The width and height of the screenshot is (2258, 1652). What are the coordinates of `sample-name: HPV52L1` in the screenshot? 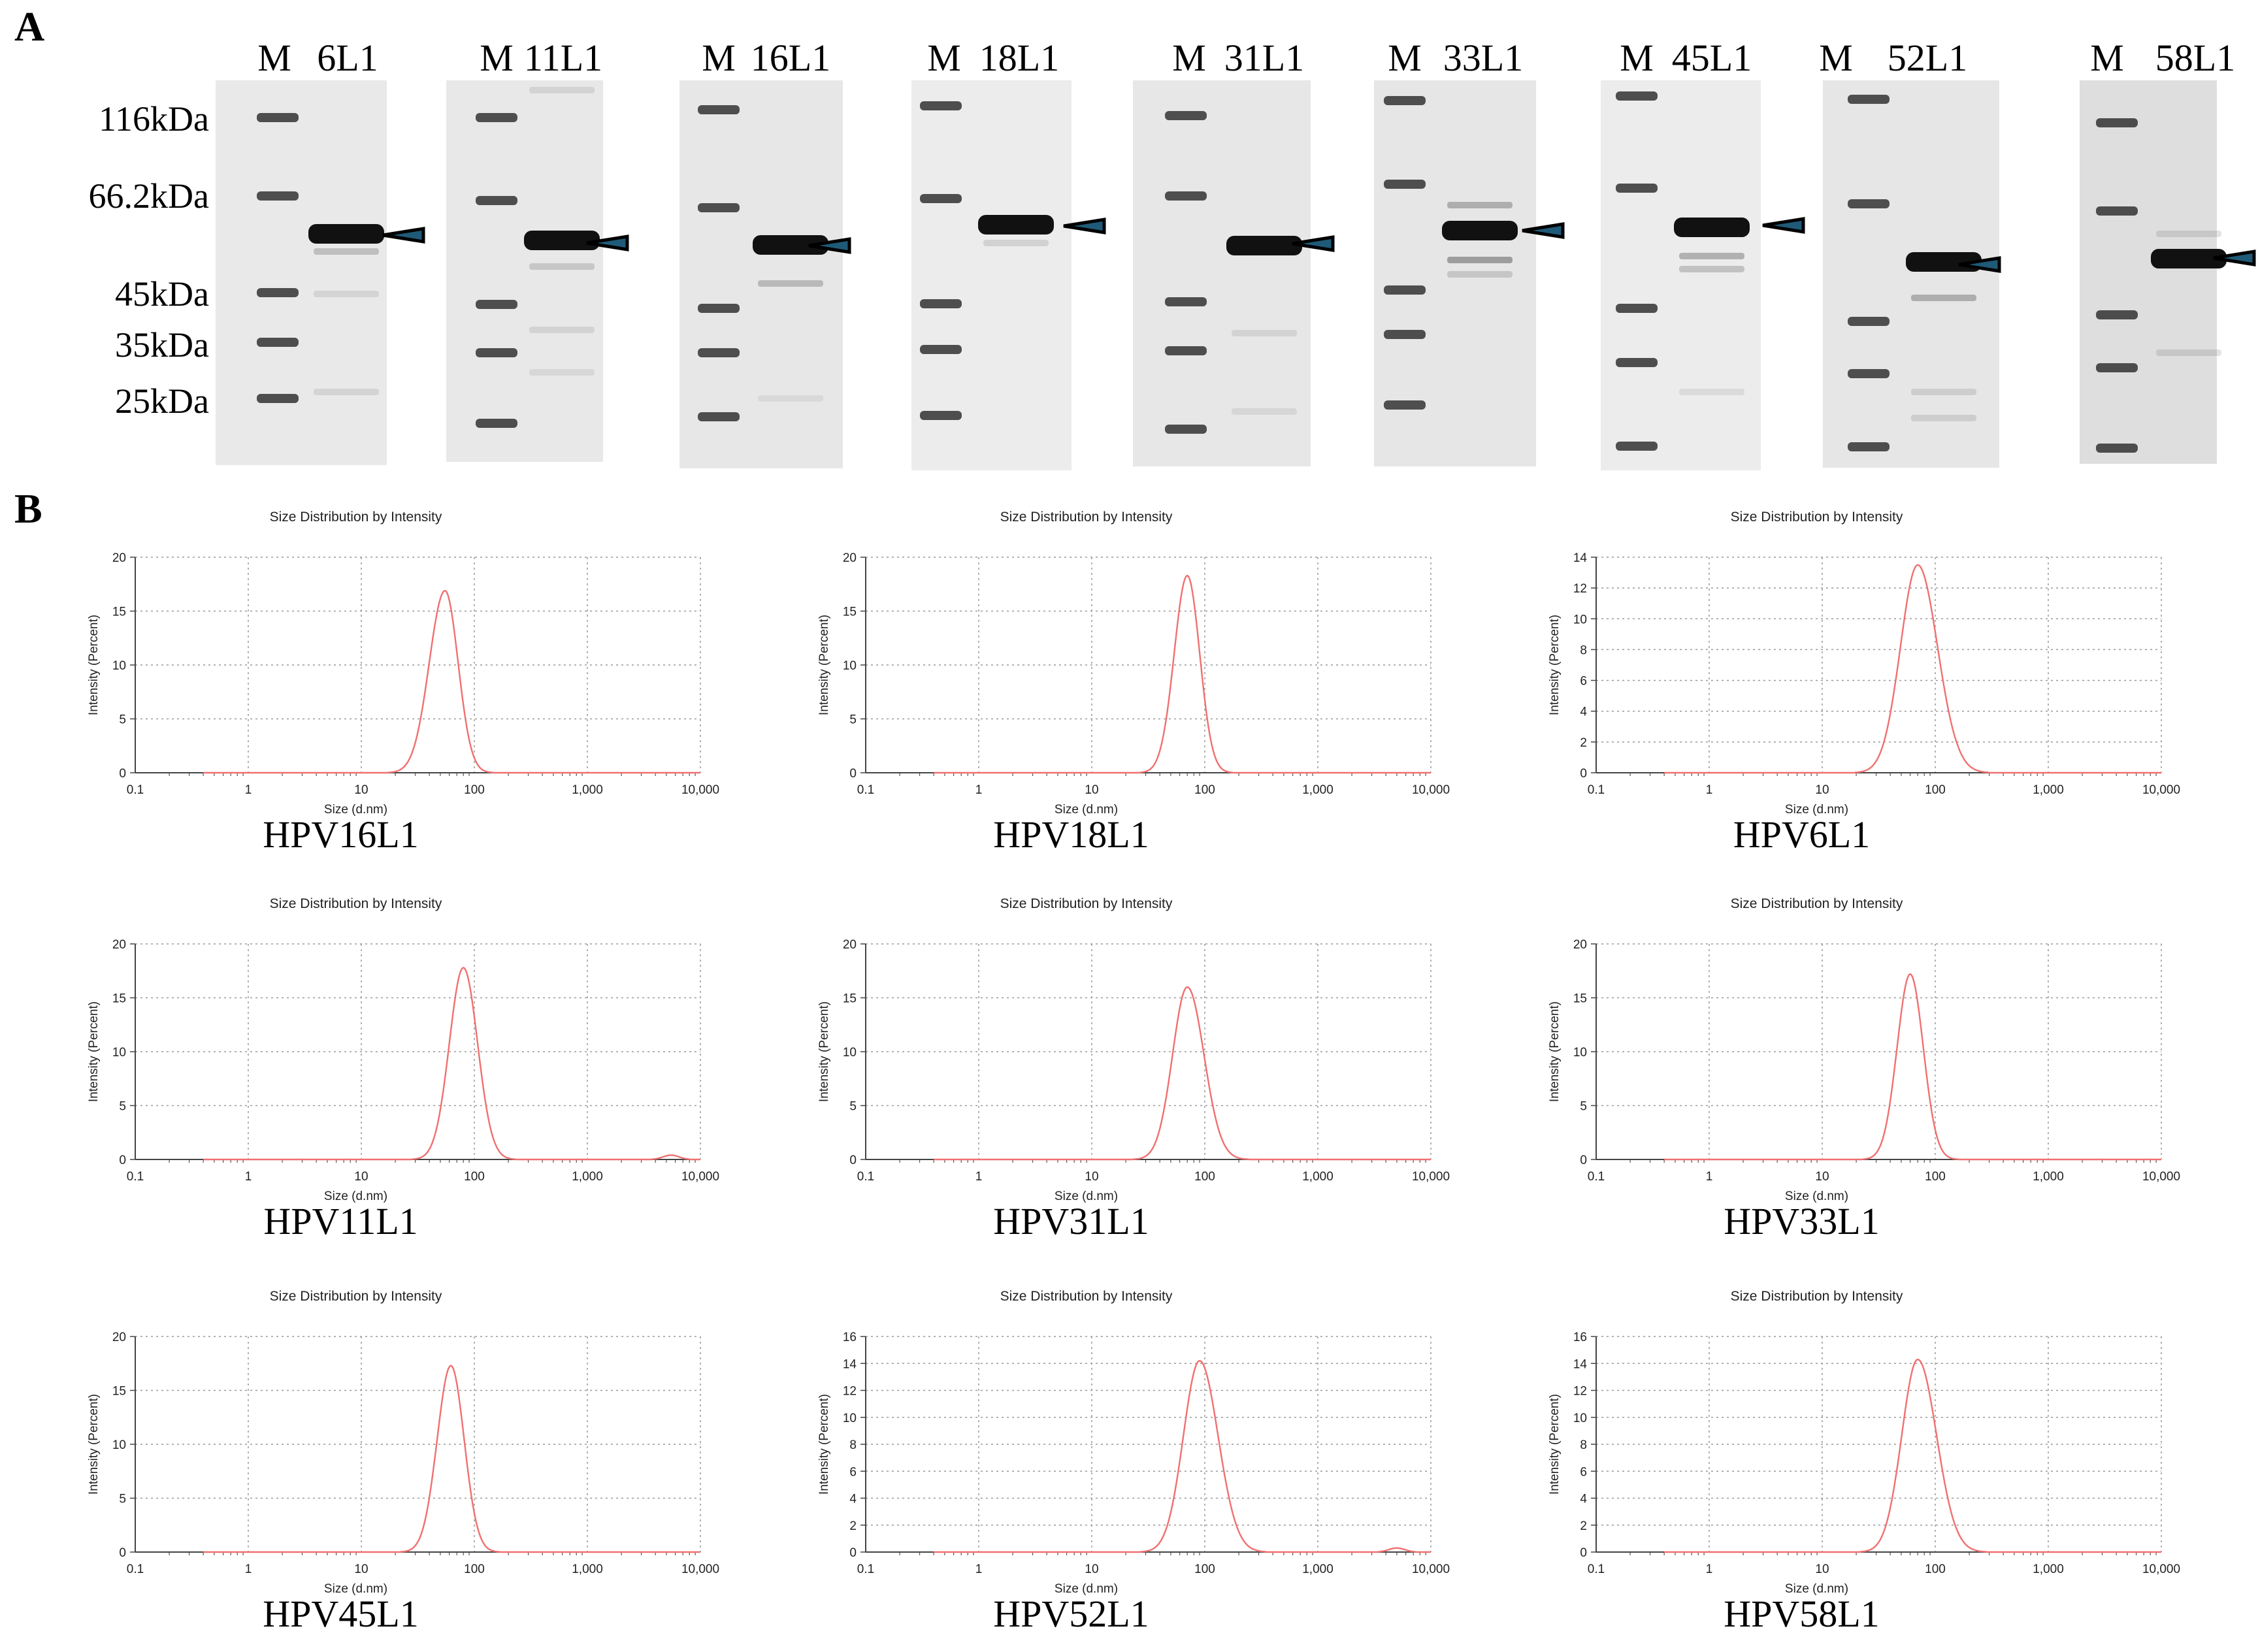 It's located at (1071, 1614).